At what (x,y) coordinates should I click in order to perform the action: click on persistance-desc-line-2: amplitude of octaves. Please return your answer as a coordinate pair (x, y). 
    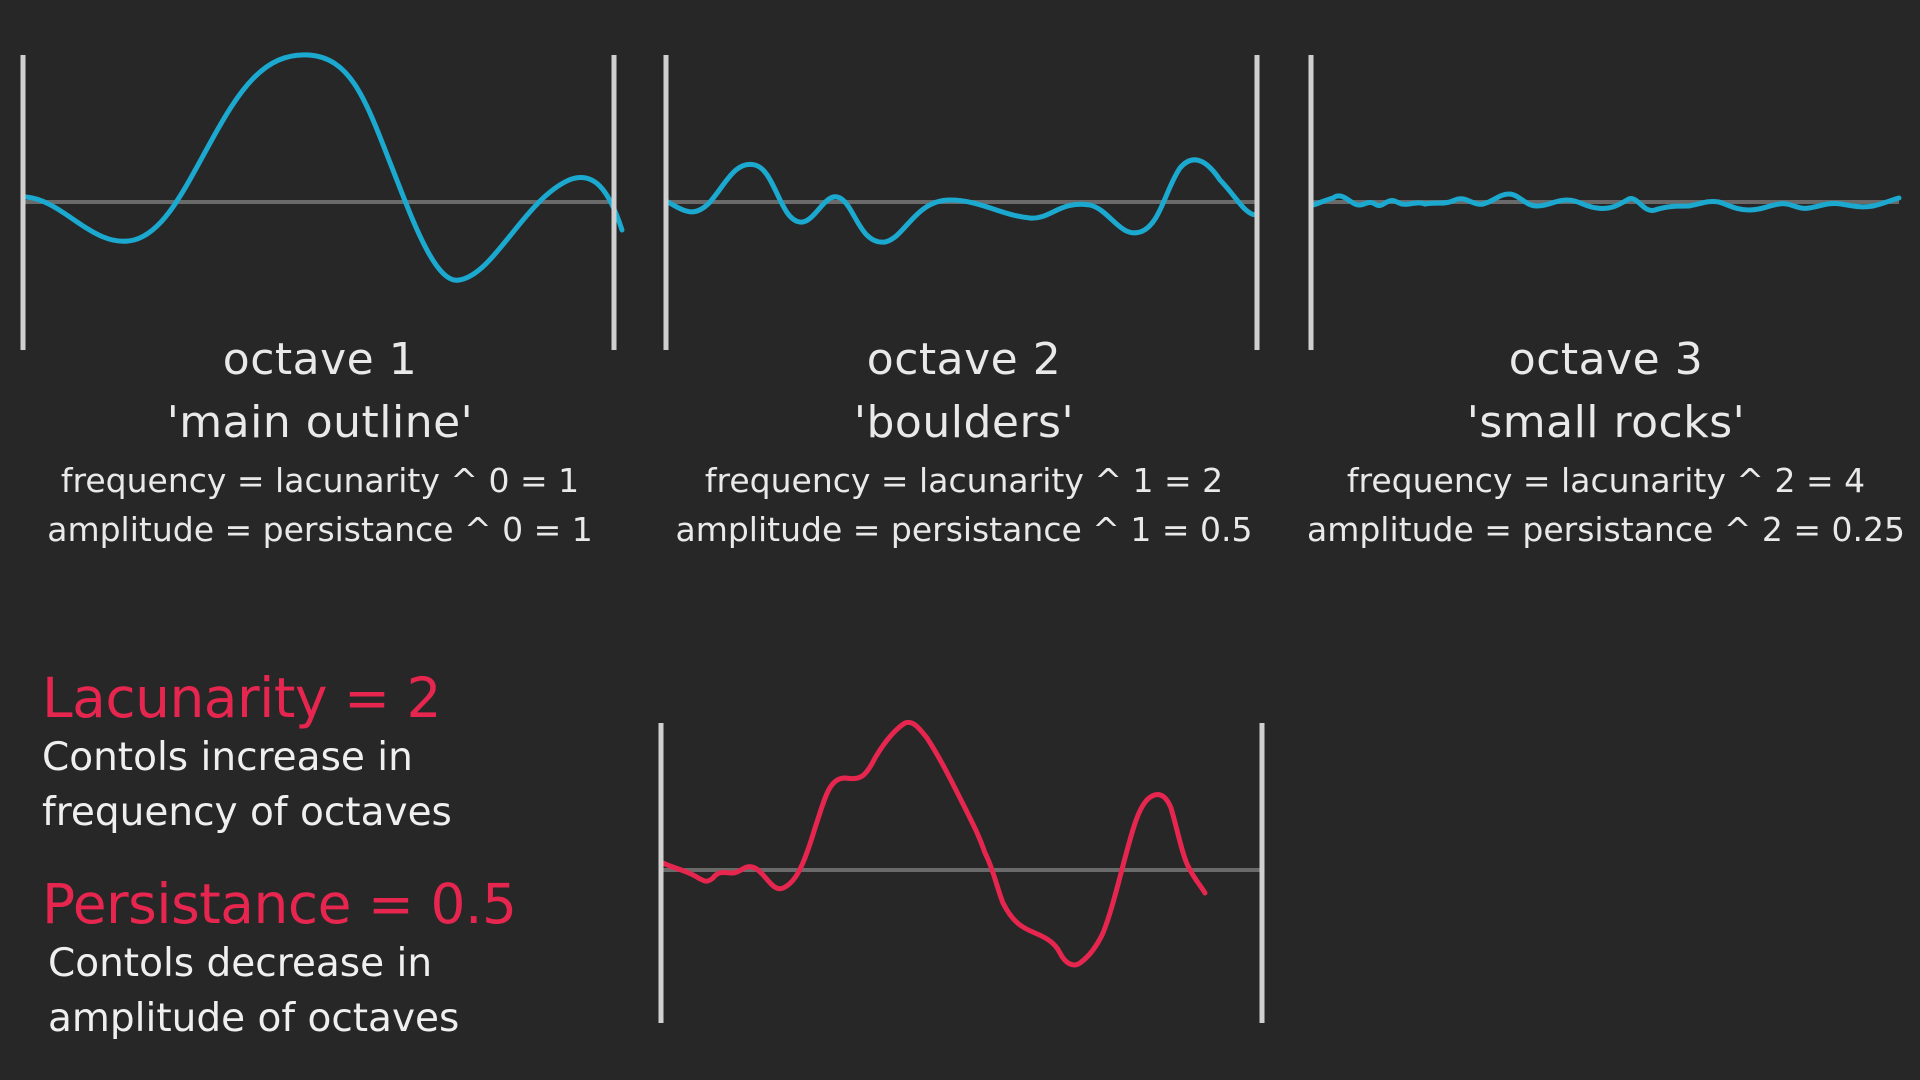
    Looking at the image, I should click on (254, 1018).